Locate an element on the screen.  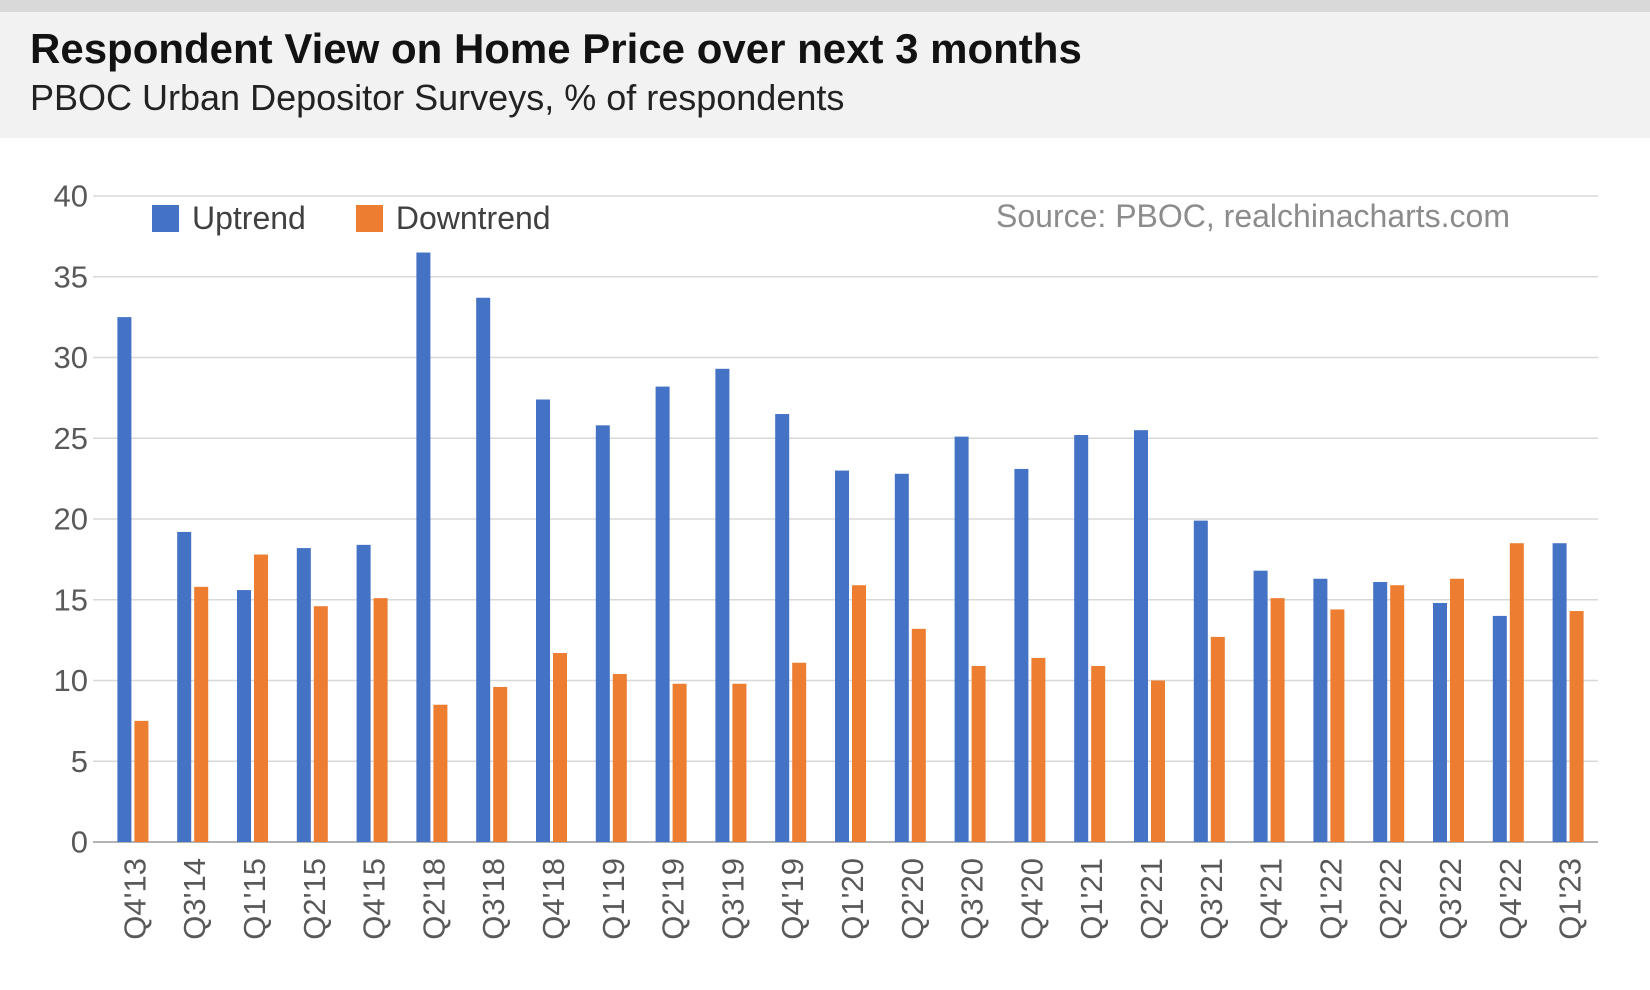
x-tick-label-Q1'15: Q1'15 is located at coordinates (254, 899).